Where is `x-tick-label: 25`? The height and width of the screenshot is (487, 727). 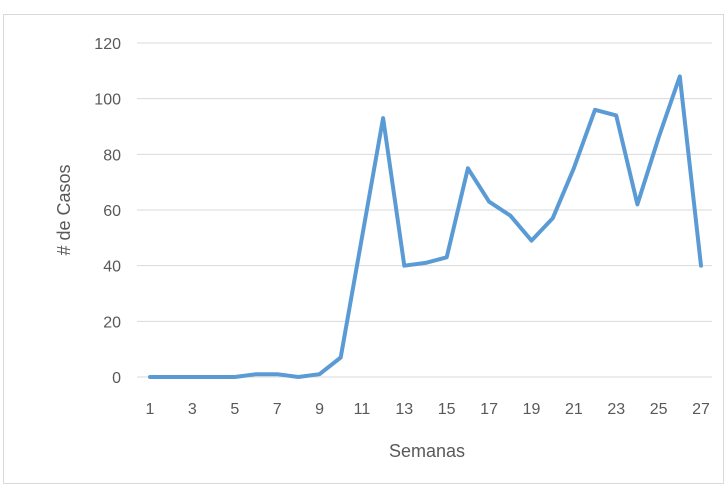 x-tick-label: 25 is located at coordinates (659, 409).